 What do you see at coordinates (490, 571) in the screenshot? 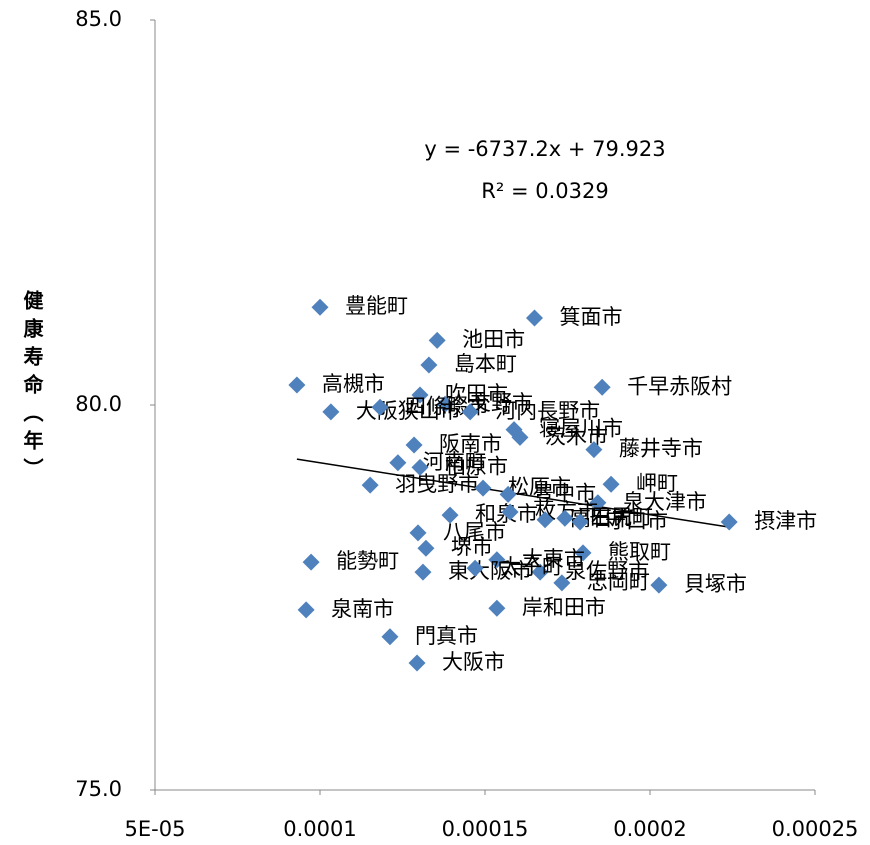
I see `point-label: 東大阪市` at bounding box center [490, 571].